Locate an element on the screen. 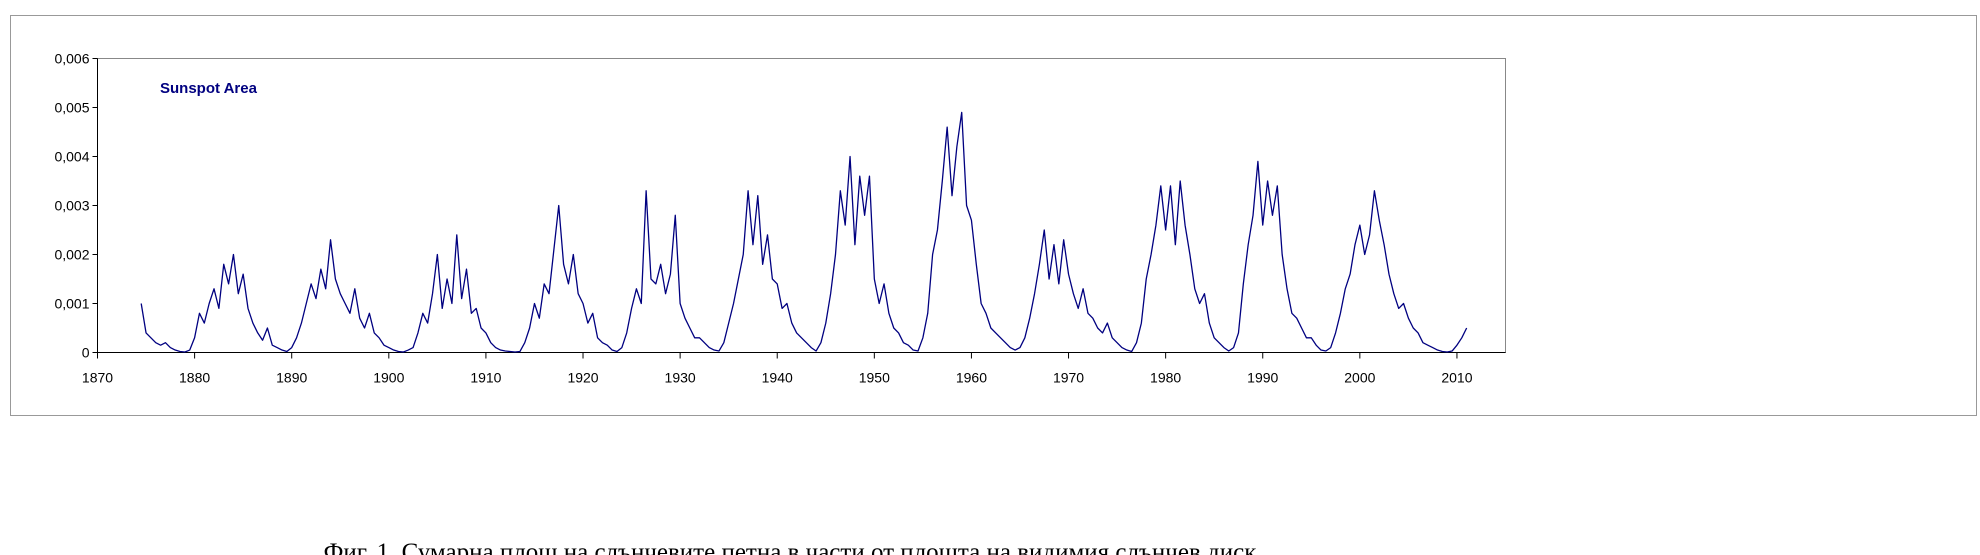  y-tick-label: 0,005 is located at coordinates (71, 108).